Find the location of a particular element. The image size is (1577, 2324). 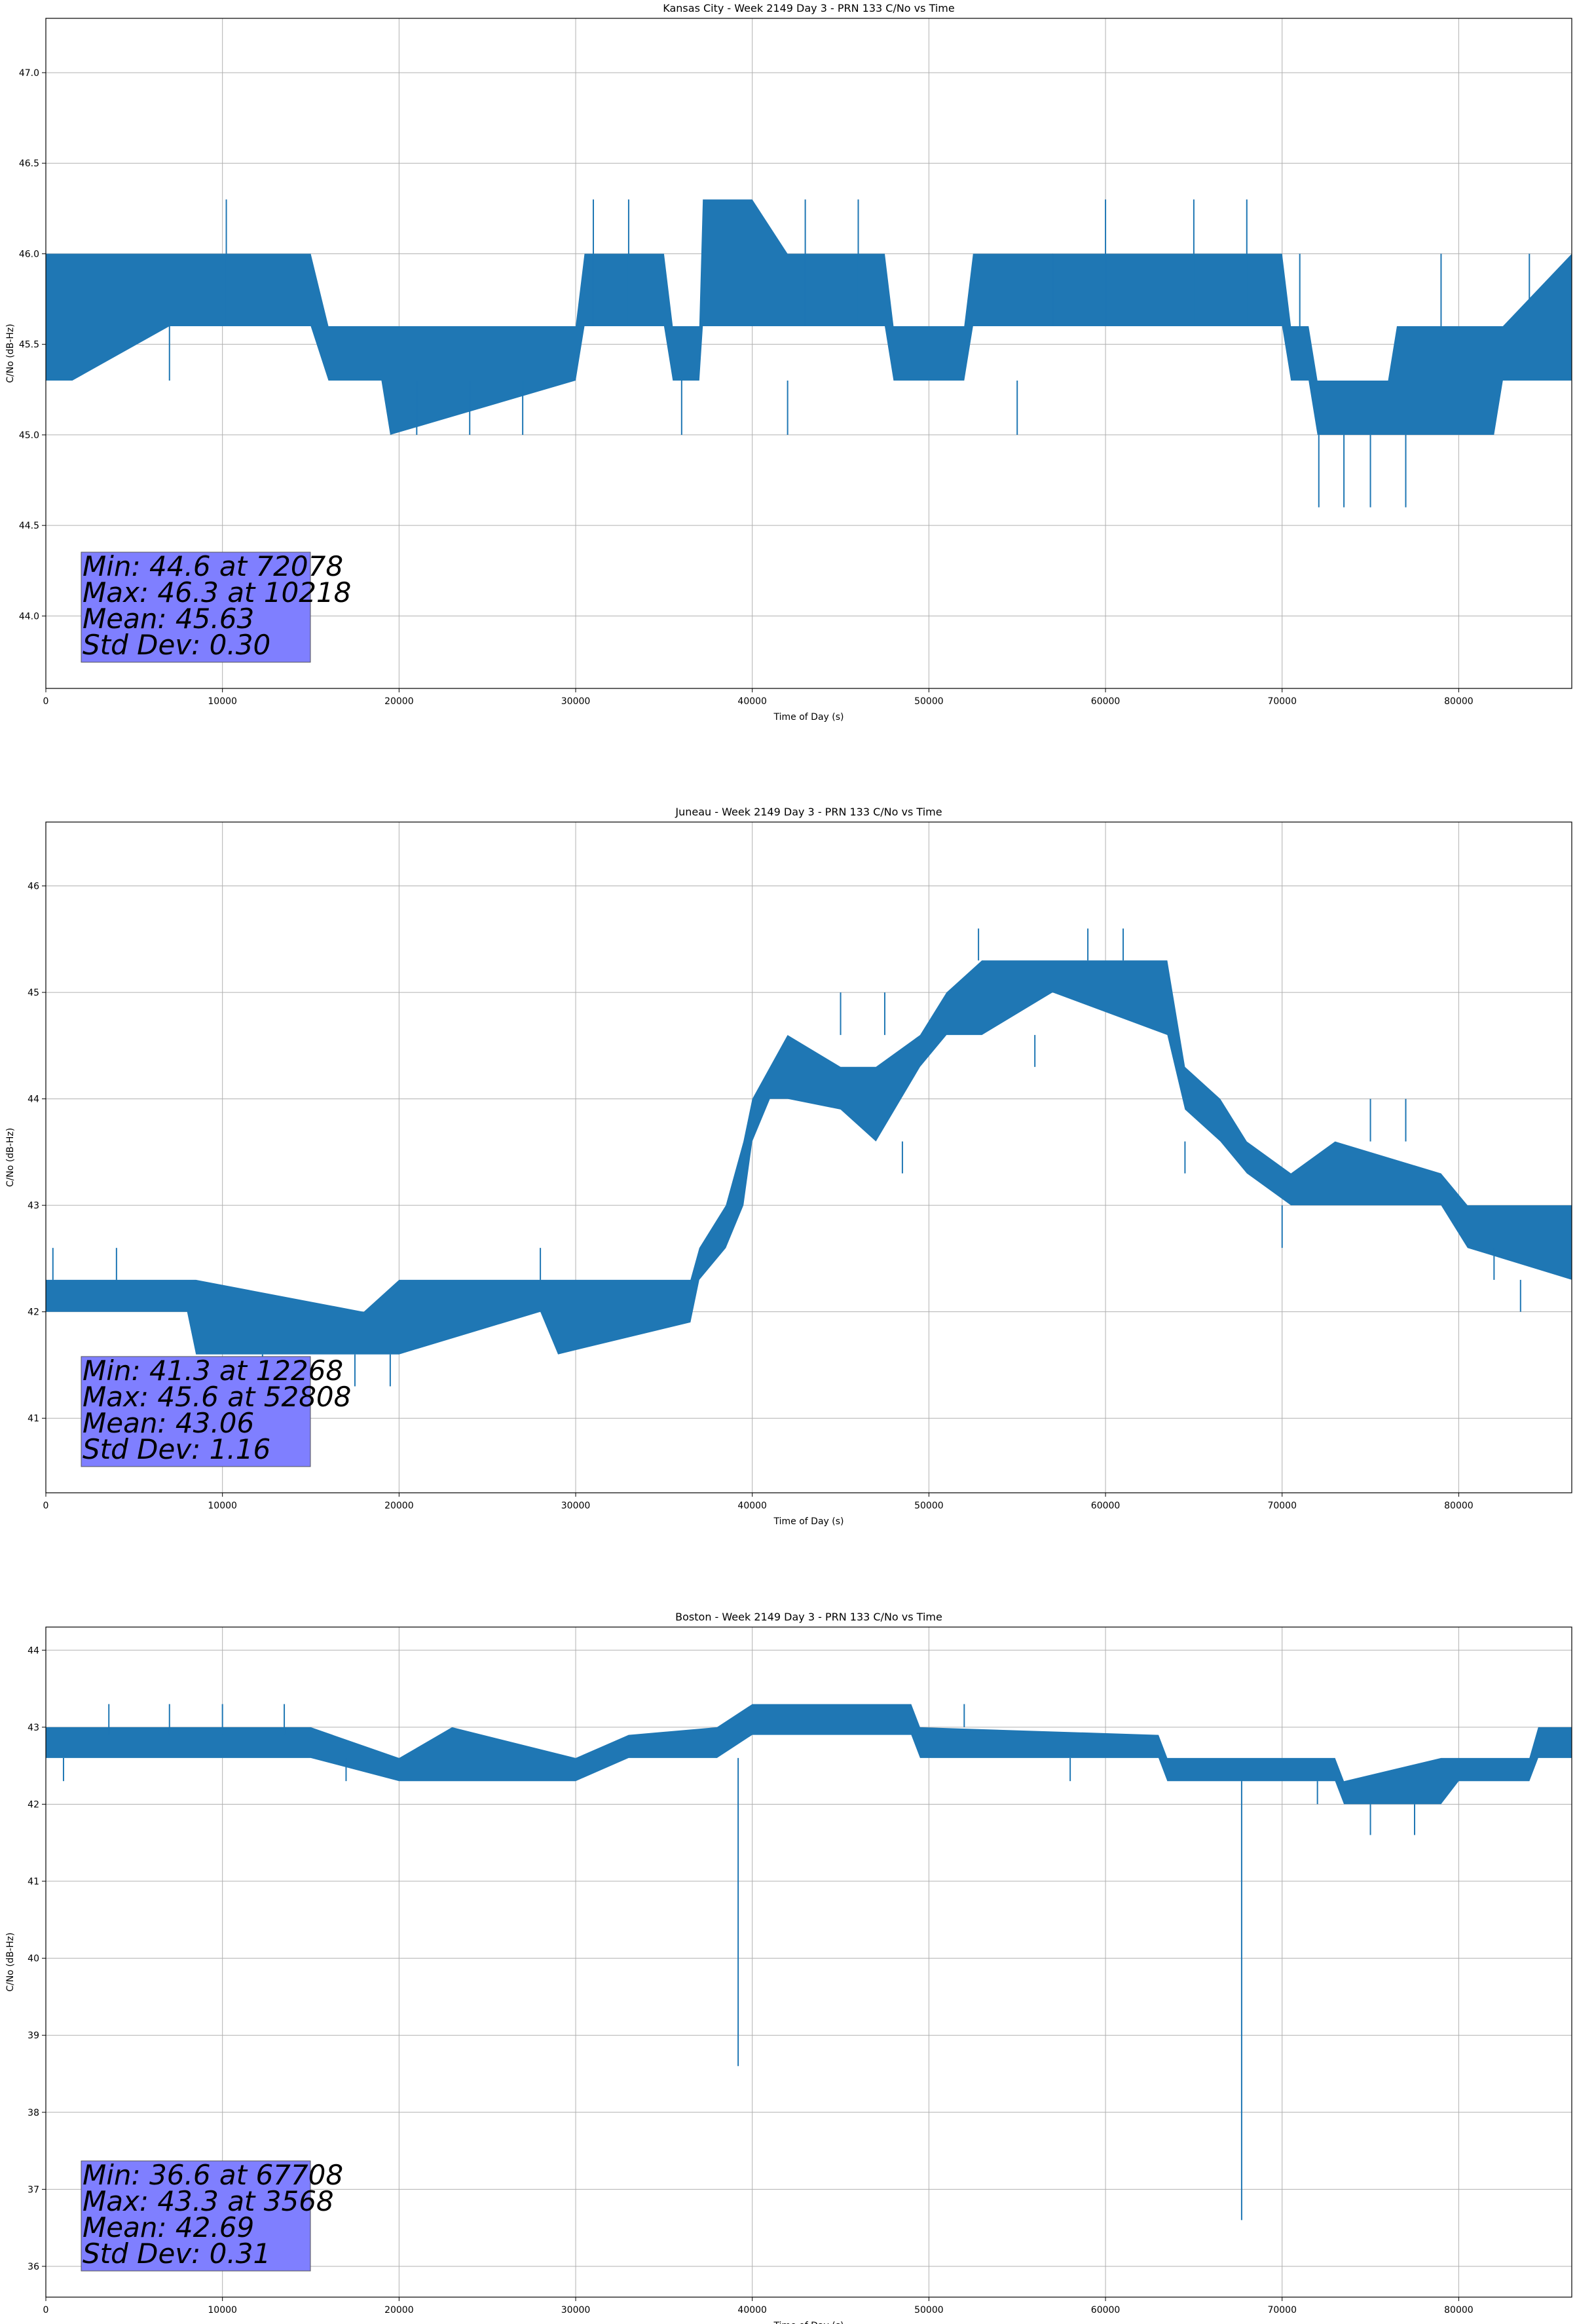

stats-line: Max: 45.6 at 52808 is located at coordinates (217, 1397).